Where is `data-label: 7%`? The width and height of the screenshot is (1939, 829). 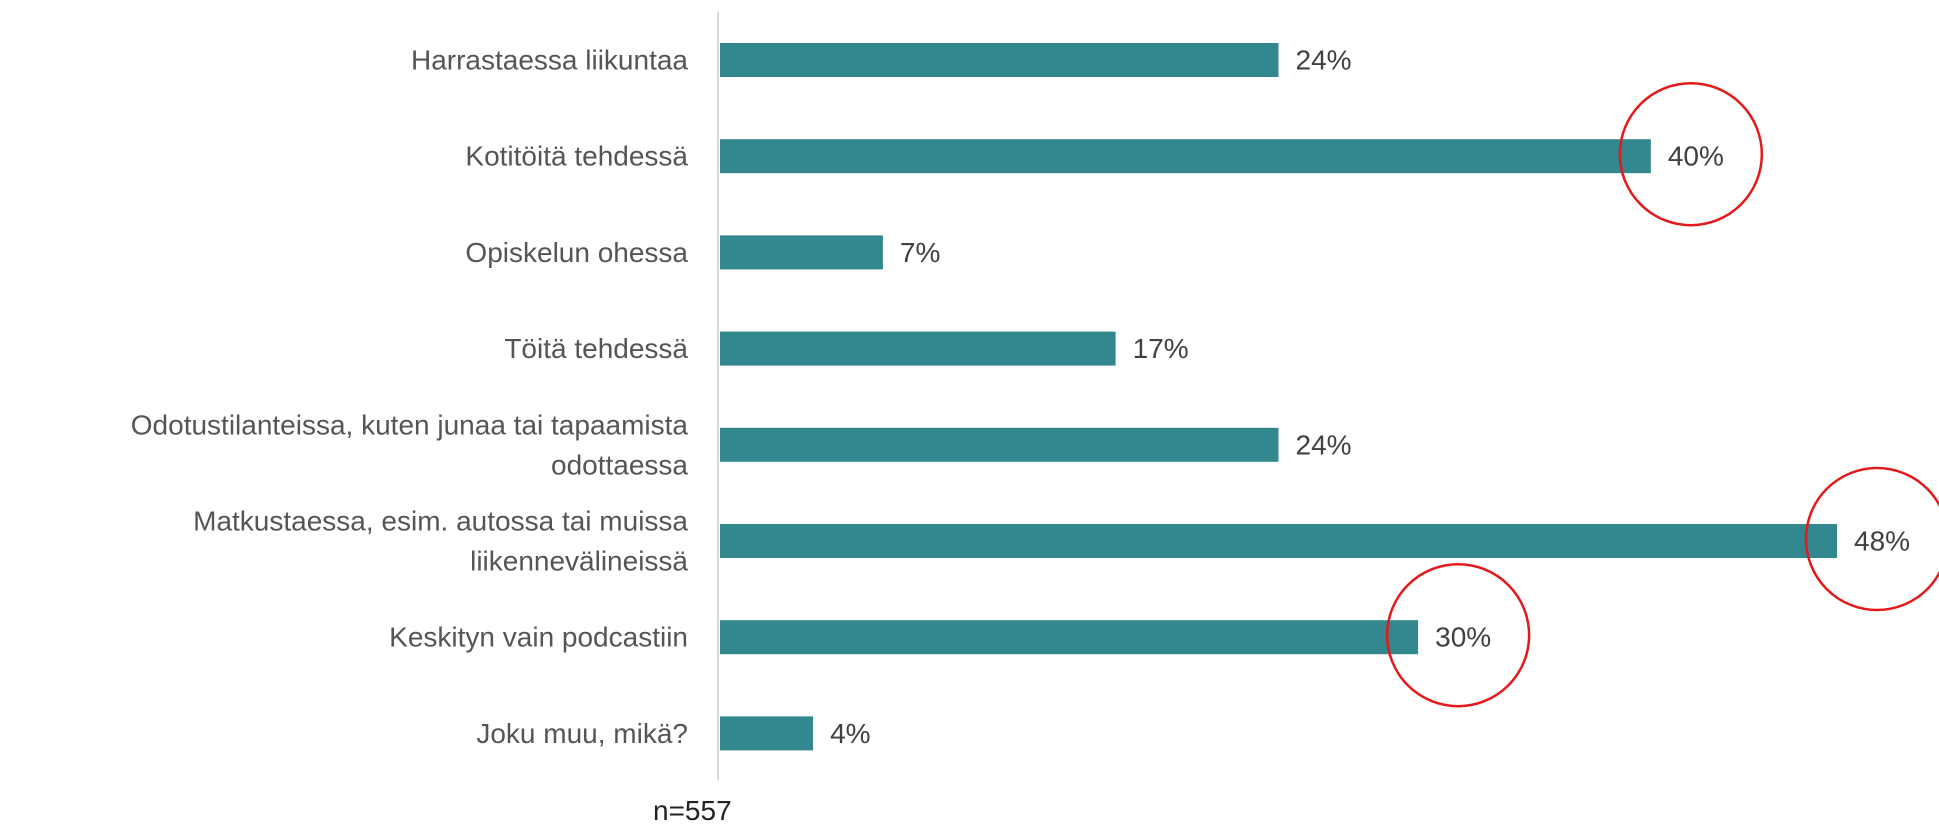
data-label: 7% is located at coordinates (920, 252).